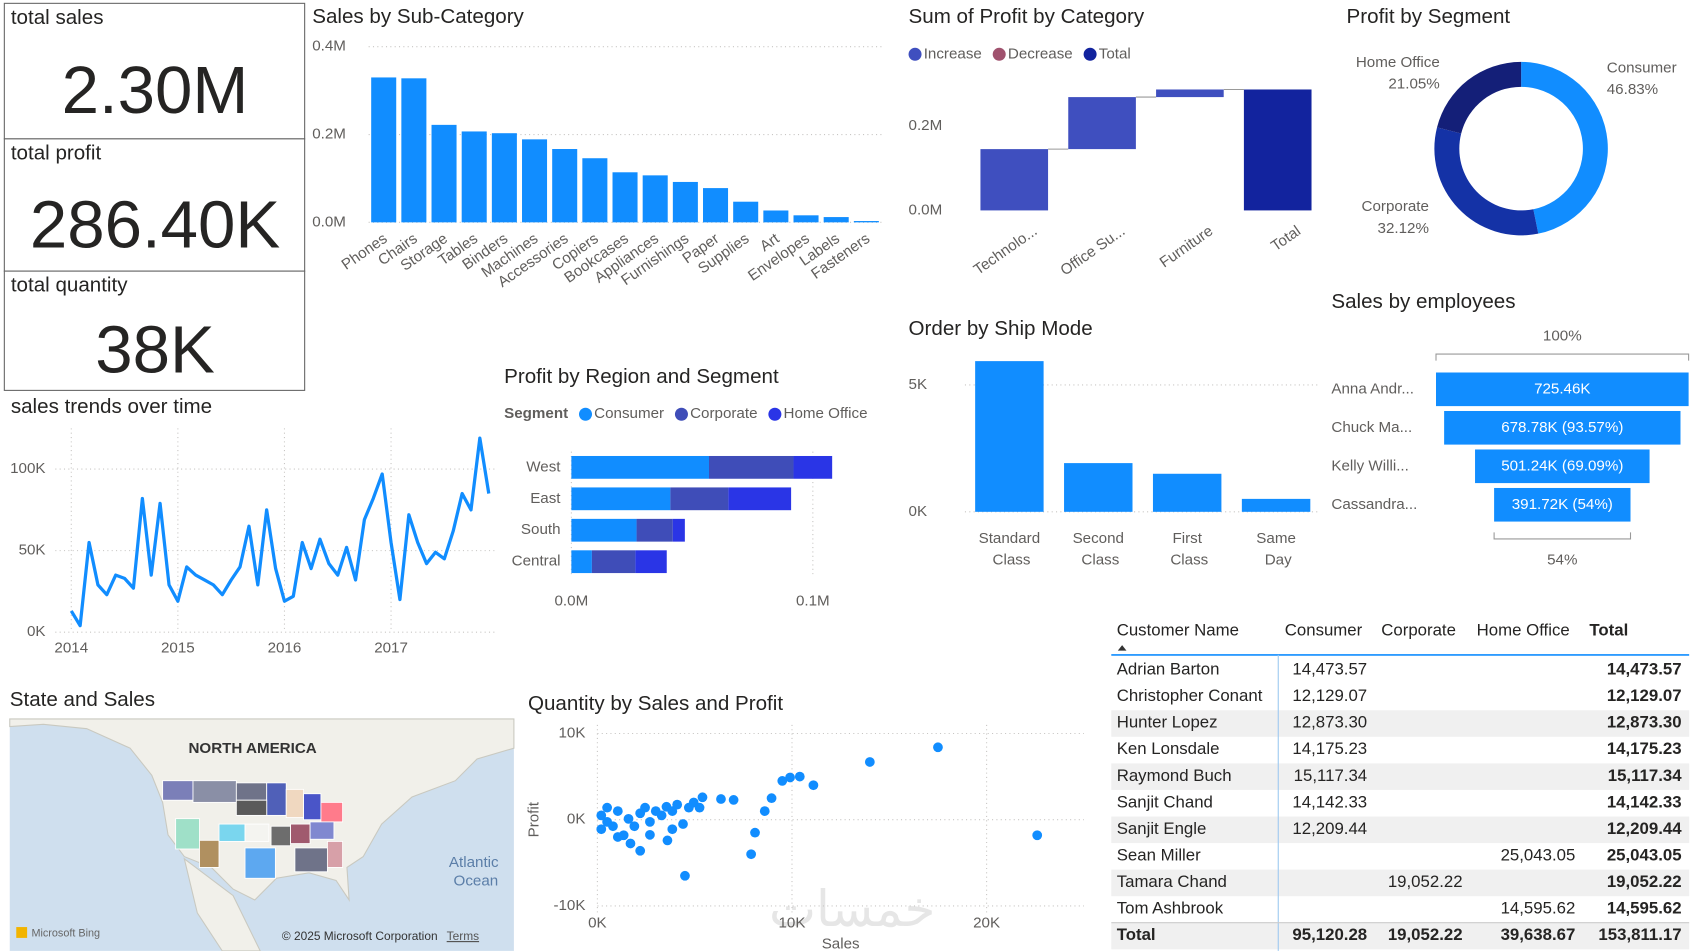  What do you see at coordinates (1642, 67) in the screenshot?
I see `slice-label: Consumer` at bounding box center [1642, 67].